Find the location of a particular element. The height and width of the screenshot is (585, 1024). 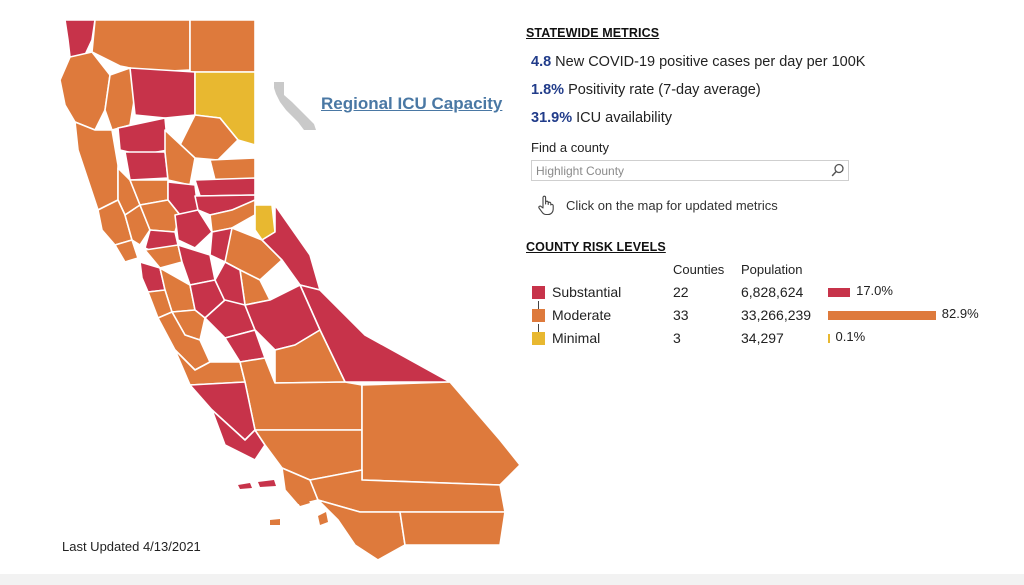

risk-row-counties: 33 is located at coordinates (681, 315).